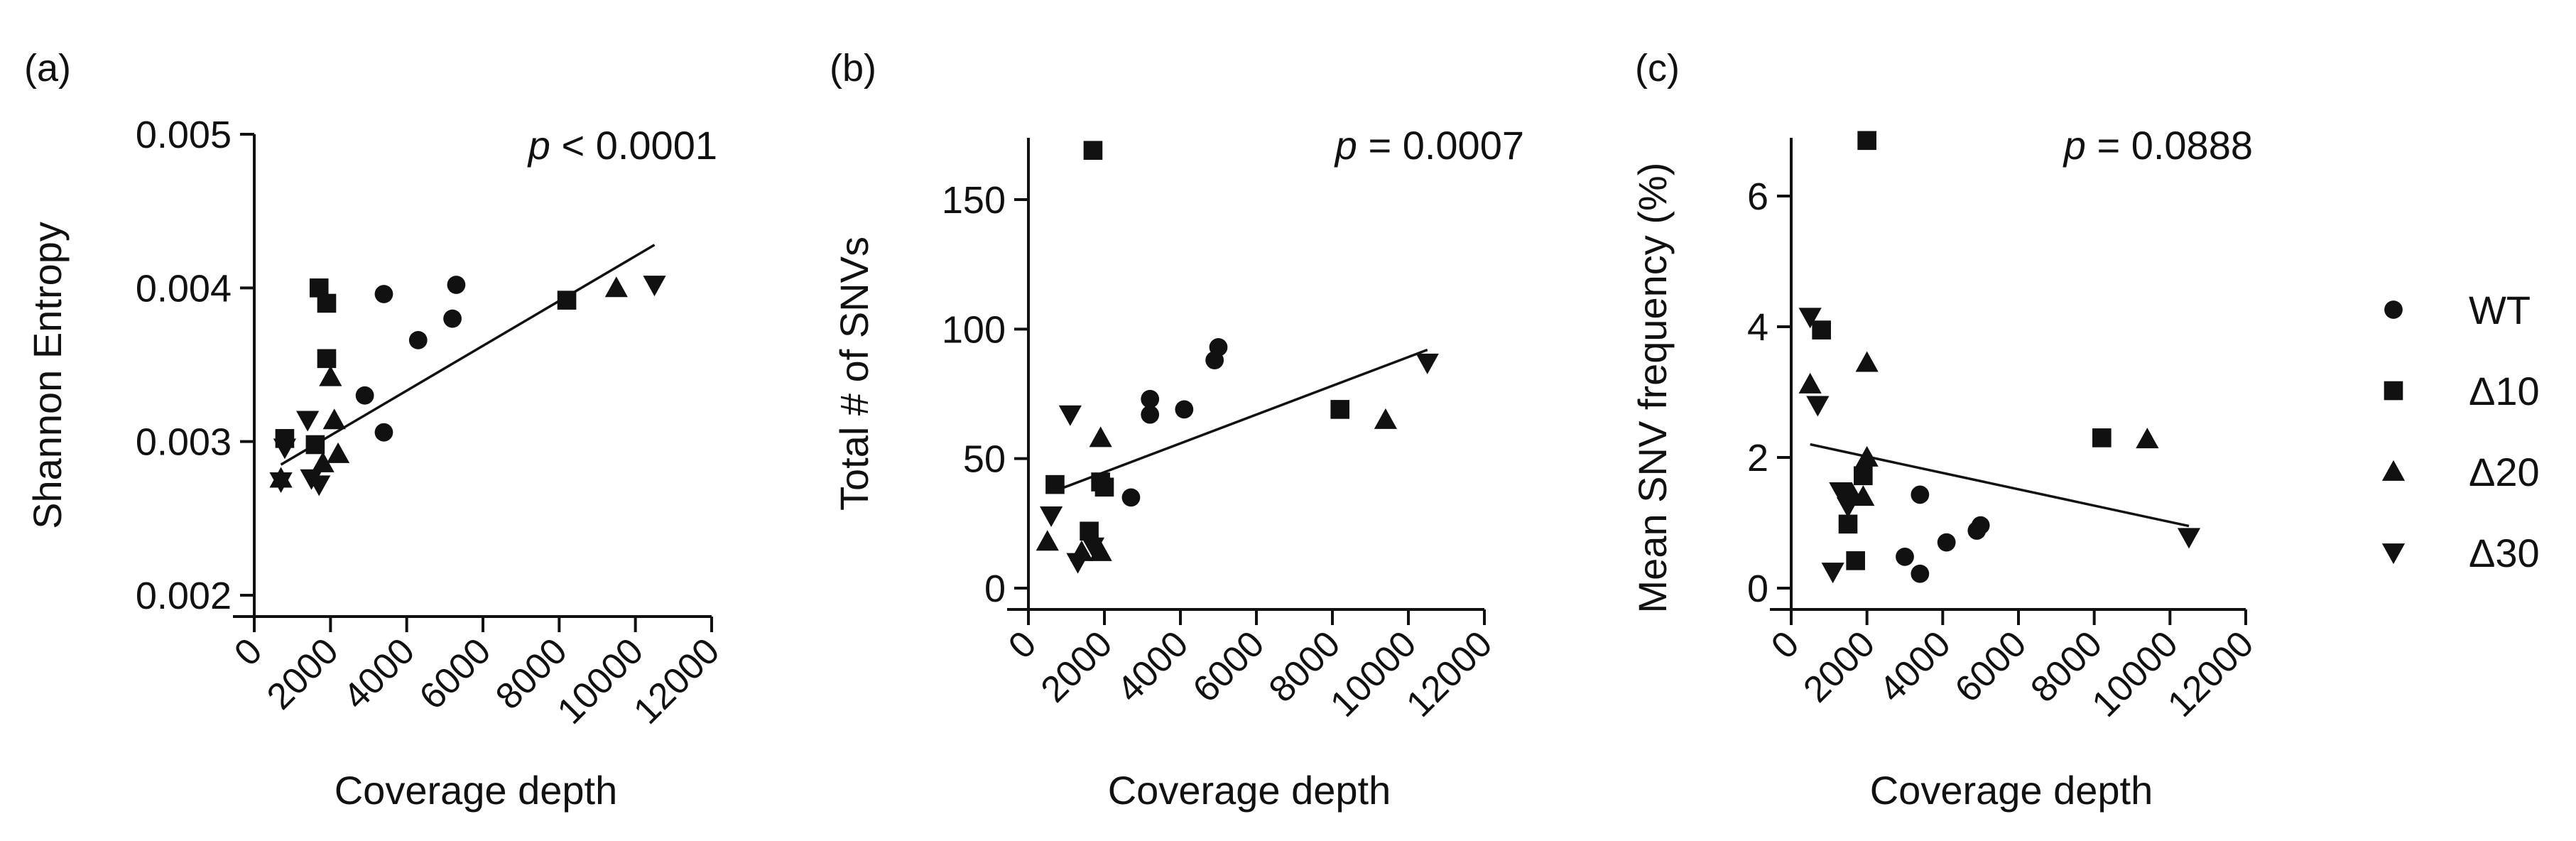 The image size is (2576, 841). What do you see at coordinates (48, 68) in the screenshot?
I see `panel-label: (a)` at bounding box center [48, 68].